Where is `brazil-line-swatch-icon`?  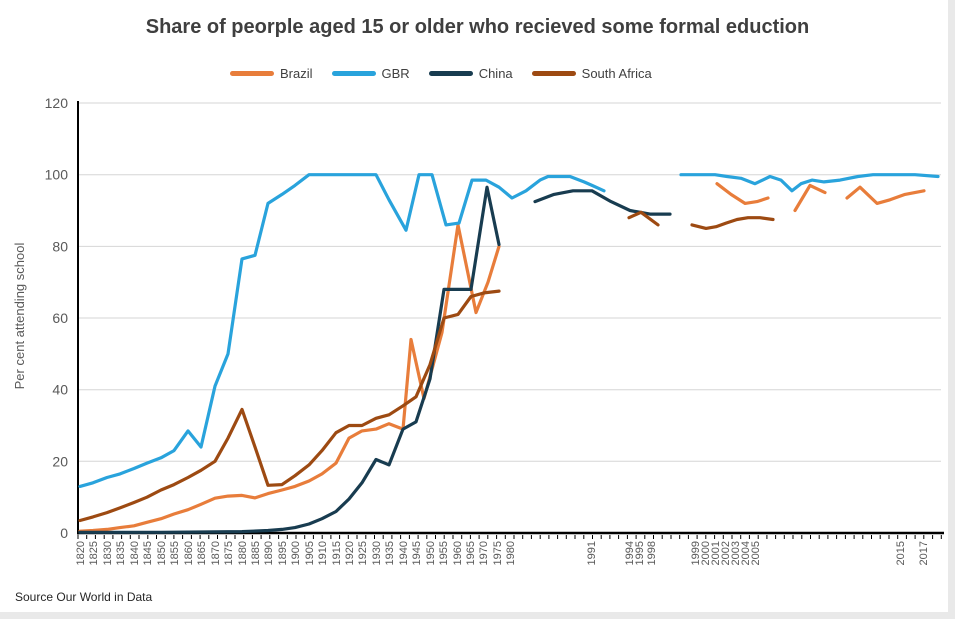 brazil-line-swatch-icon is located at coordinates (252, 73).